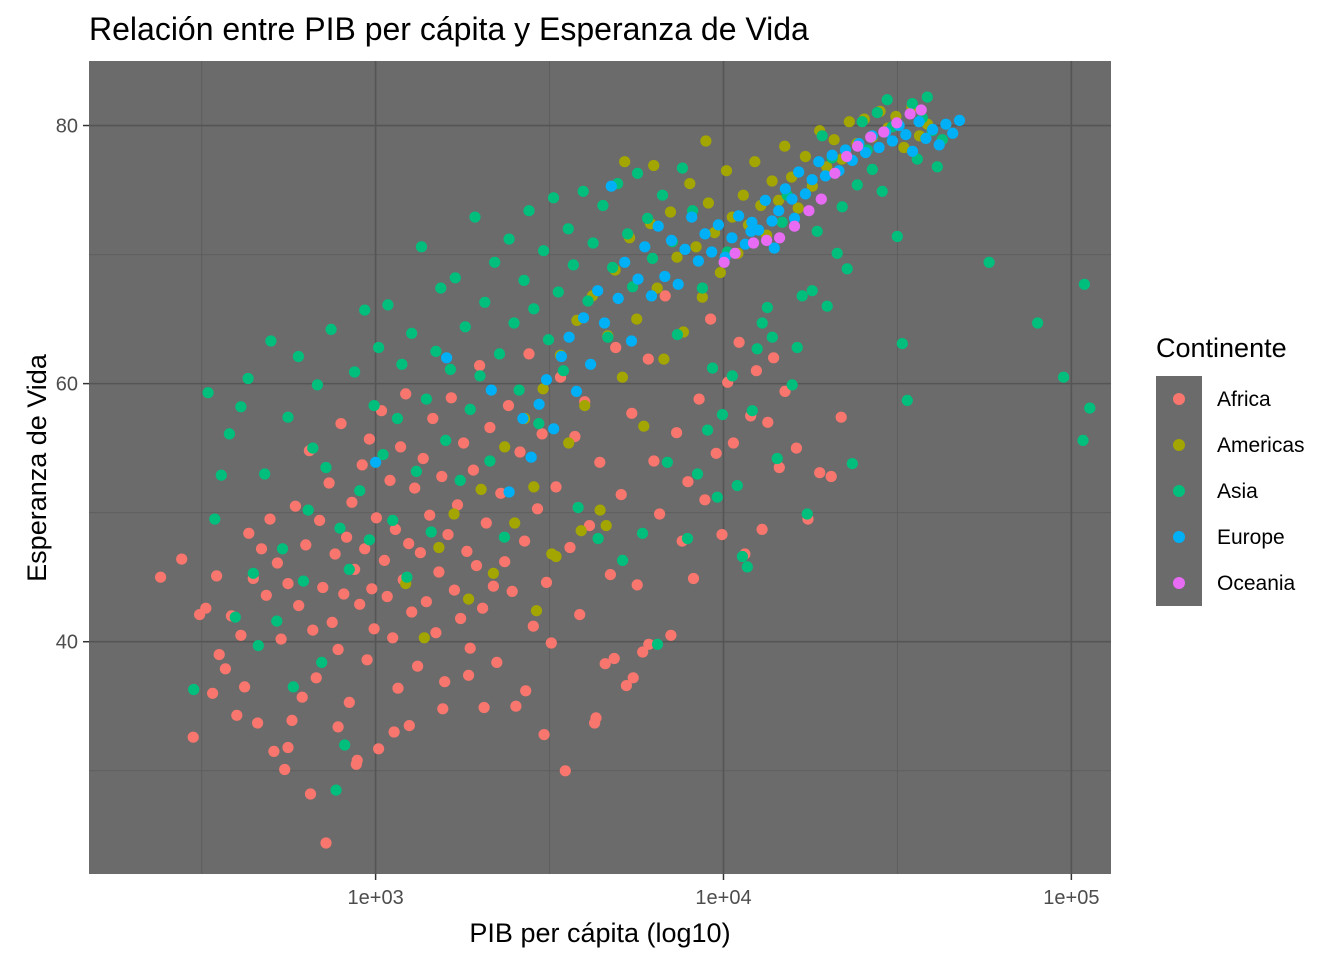 The width and height of the screenshot is (1344, 960). I want to click on y-axis-title: Esperanza de Vida, so click(37, 467).